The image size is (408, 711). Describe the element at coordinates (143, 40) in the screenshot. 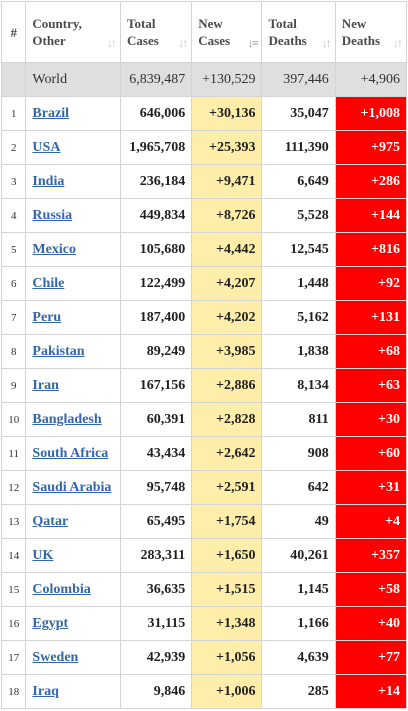

I see `total-cases-header-line2: Cases` at that location.